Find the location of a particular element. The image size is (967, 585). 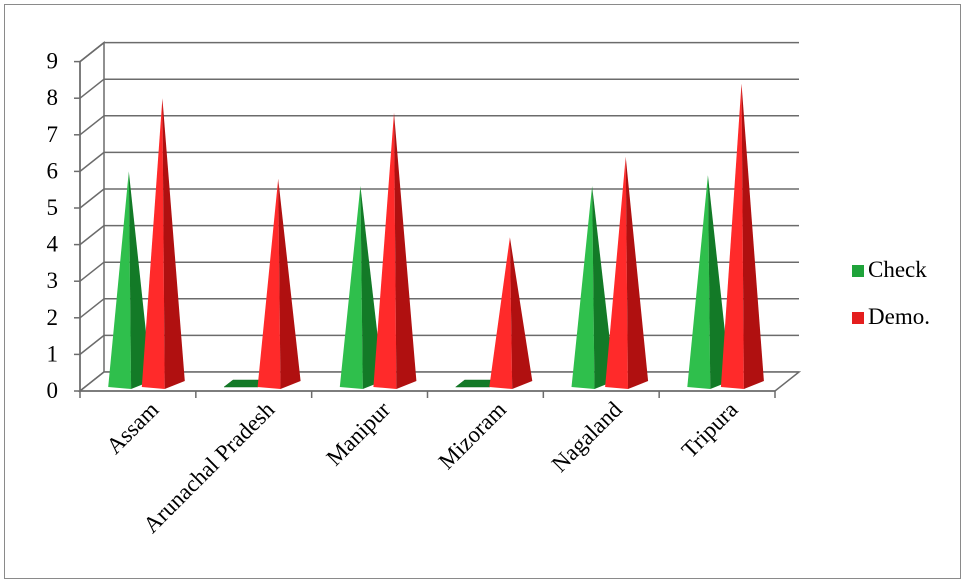

y-tick-label: 2 is located at coordinates (53, 317).